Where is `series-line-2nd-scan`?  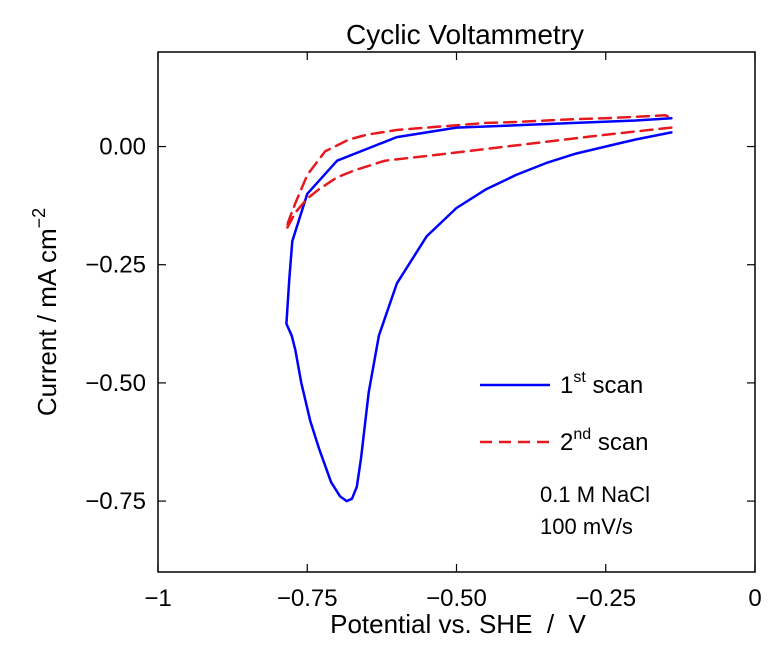 series-line-2nd-scan is located at coordinates (479, 172).